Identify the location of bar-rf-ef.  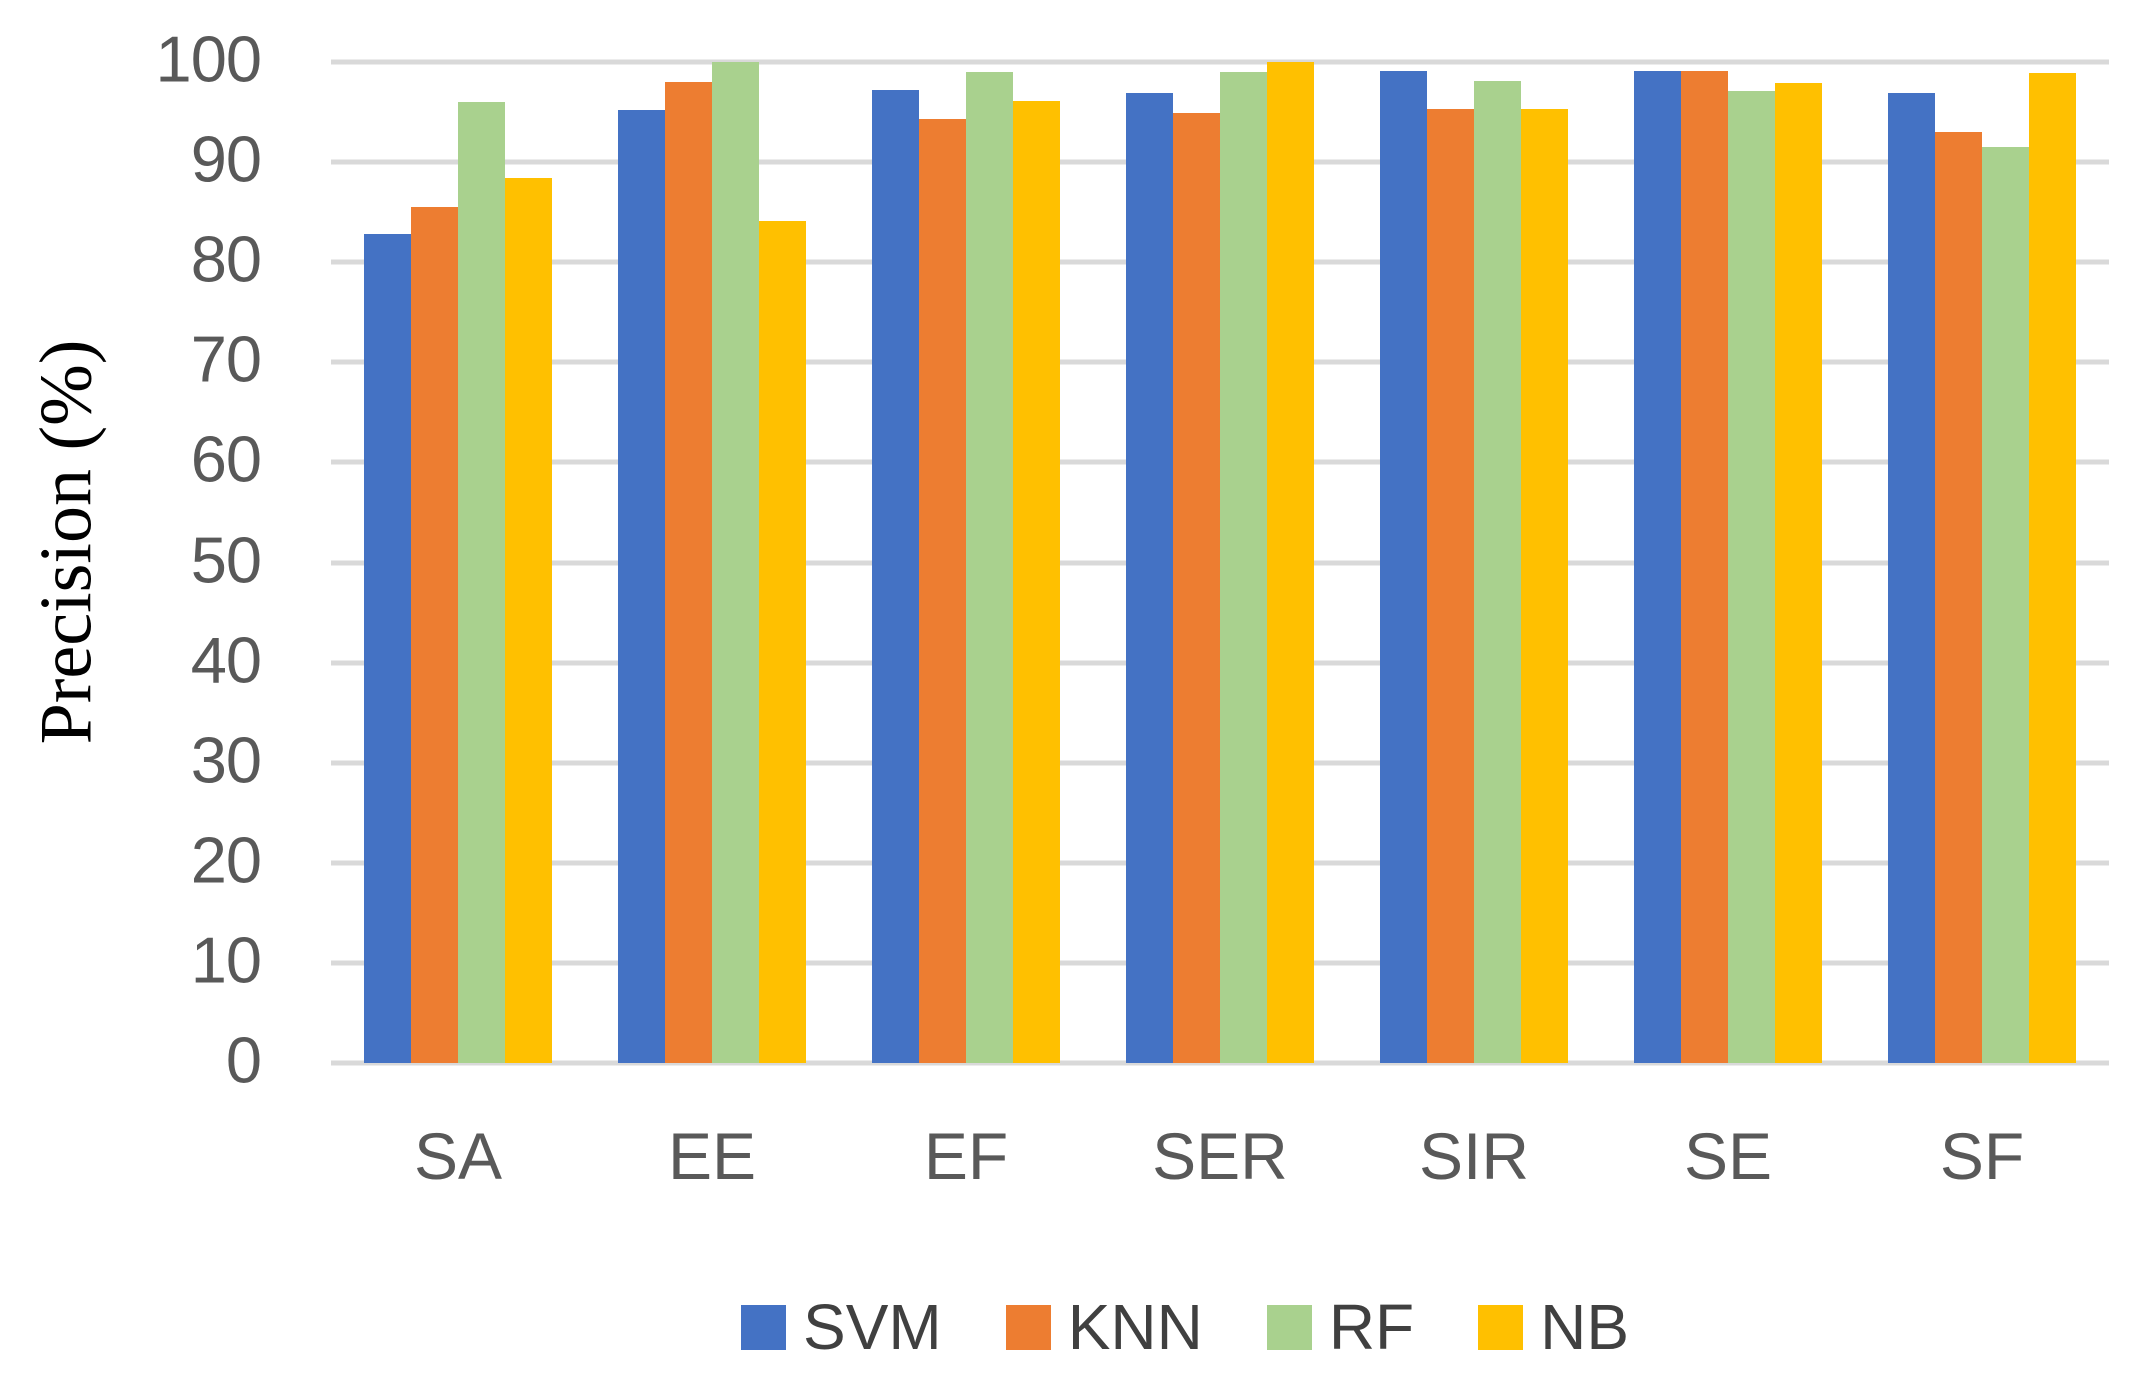
(989, 567).